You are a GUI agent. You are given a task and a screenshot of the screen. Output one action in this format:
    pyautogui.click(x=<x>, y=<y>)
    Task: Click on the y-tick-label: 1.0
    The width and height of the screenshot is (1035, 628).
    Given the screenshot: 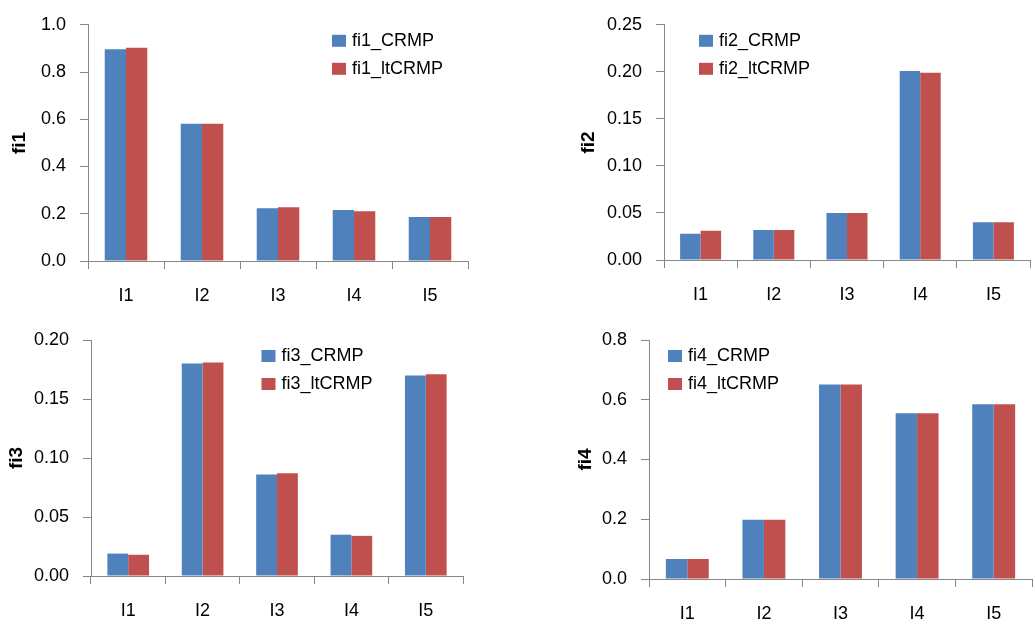 What is the action you would take?
    pyautogui.click(x=53, y=23)
    